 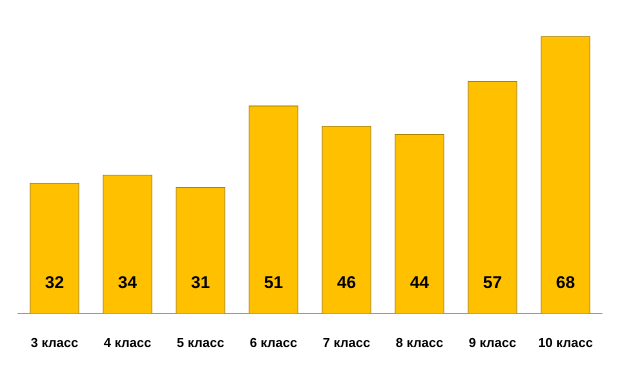 I want to click on x-tick-label: 7 класс, so click(x=346, y=342).